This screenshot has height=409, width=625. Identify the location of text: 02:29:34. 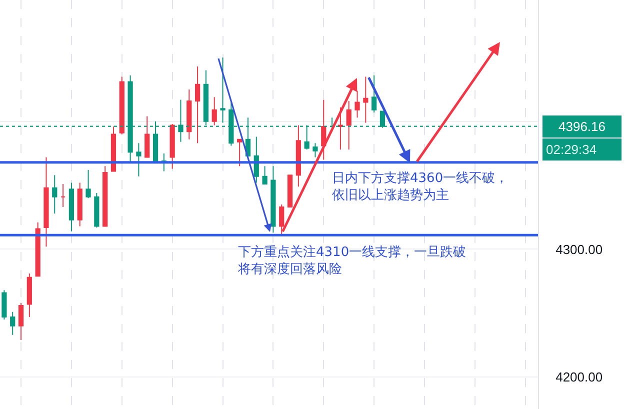
(571, 149).